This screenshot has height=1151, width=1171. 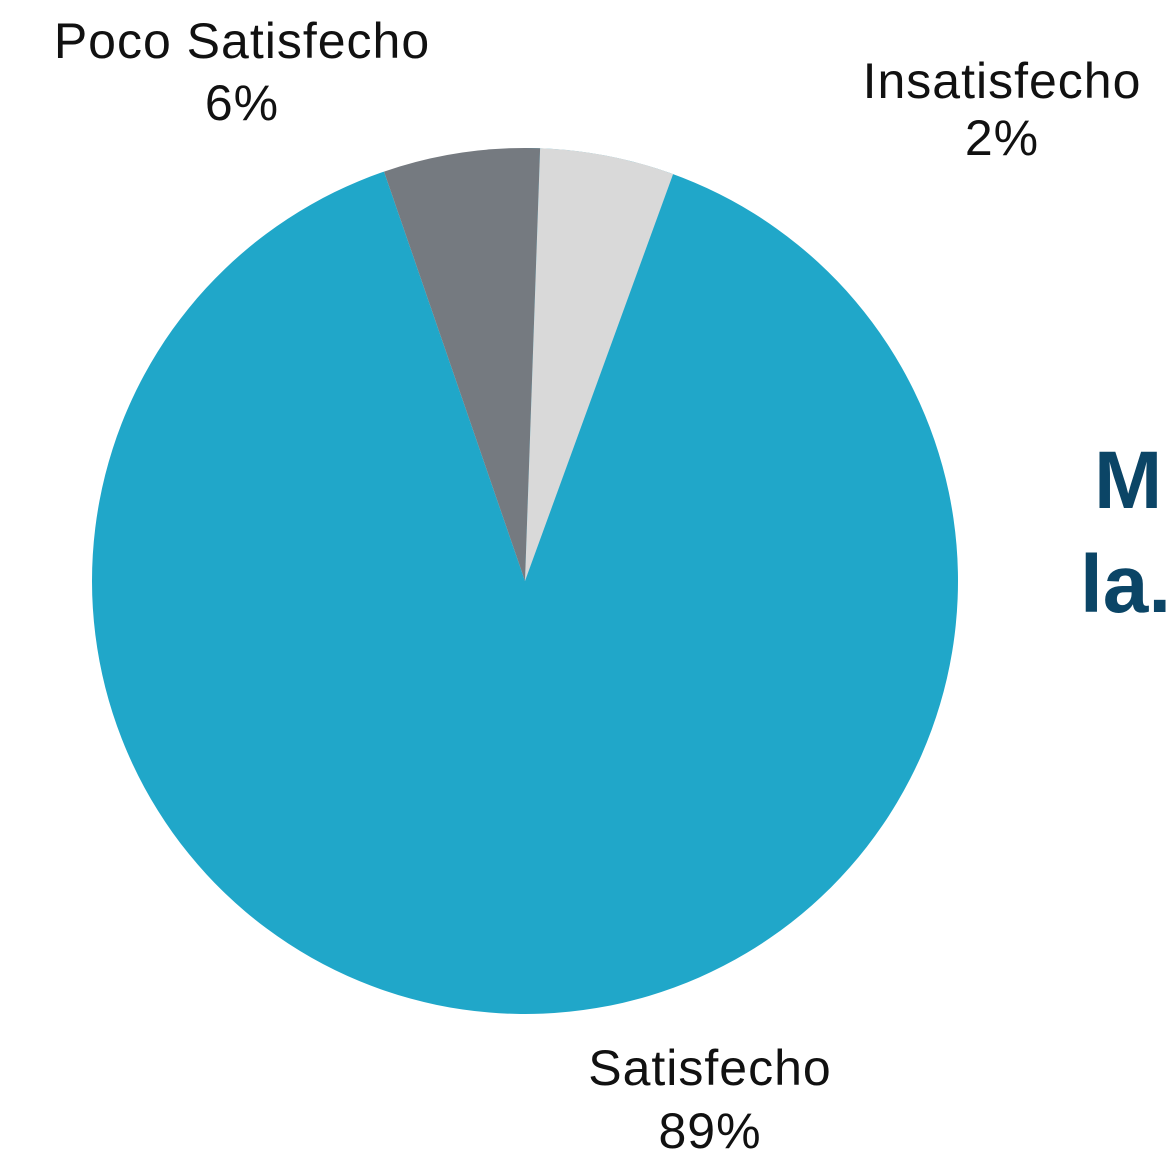 What do you see at coordinates (599, 364) in the screenshot?
I see `pie-slice-insatisfecho` at bounding box center [599, 364].